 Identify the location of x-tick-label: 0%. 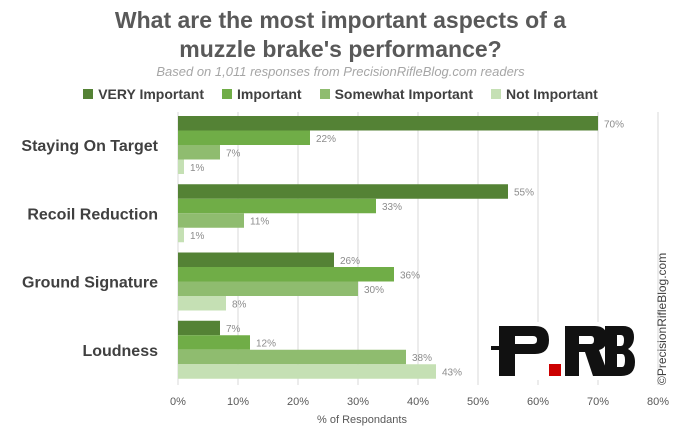
(178, 402).